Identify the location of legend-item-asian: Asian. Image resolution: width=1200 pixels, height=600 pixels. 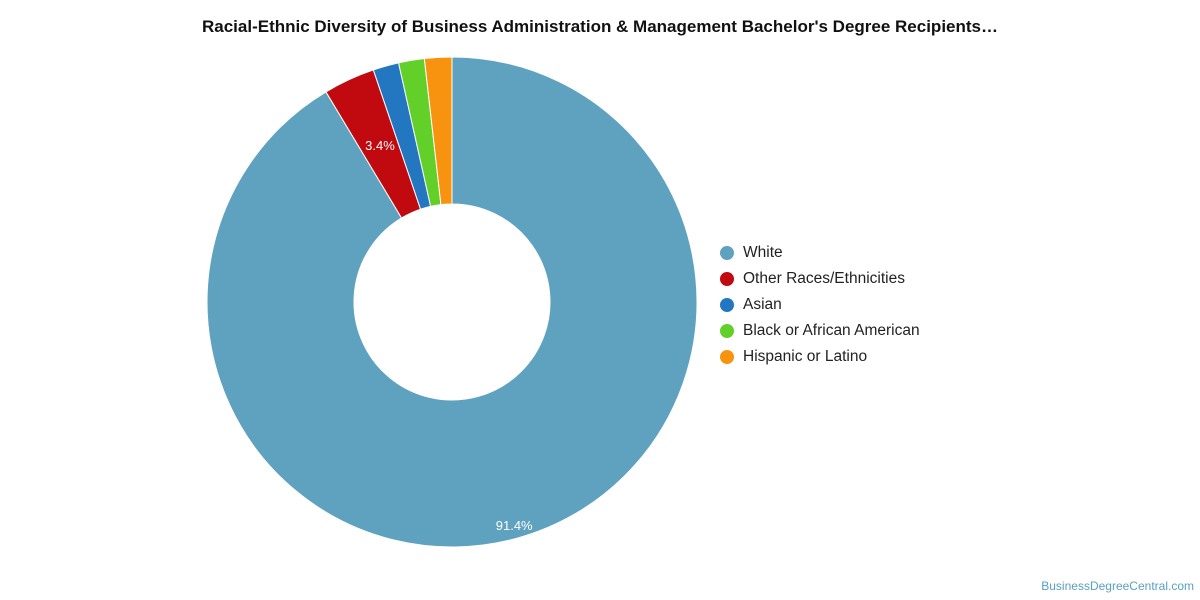
(820, 305).